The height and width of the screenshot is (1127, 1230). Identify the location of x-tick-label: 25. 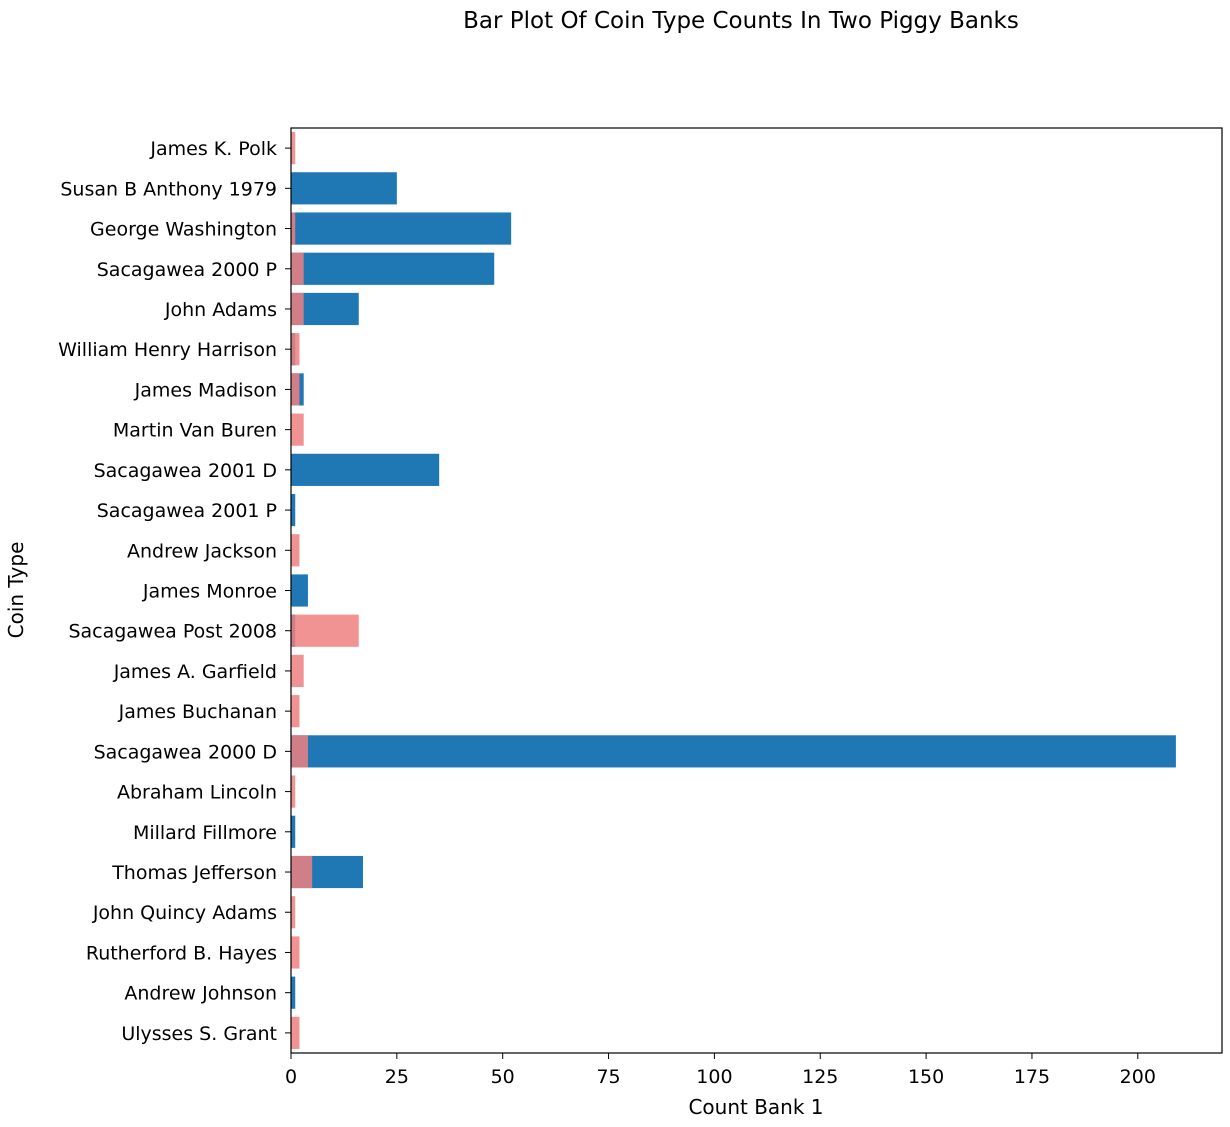
(397, 1077).